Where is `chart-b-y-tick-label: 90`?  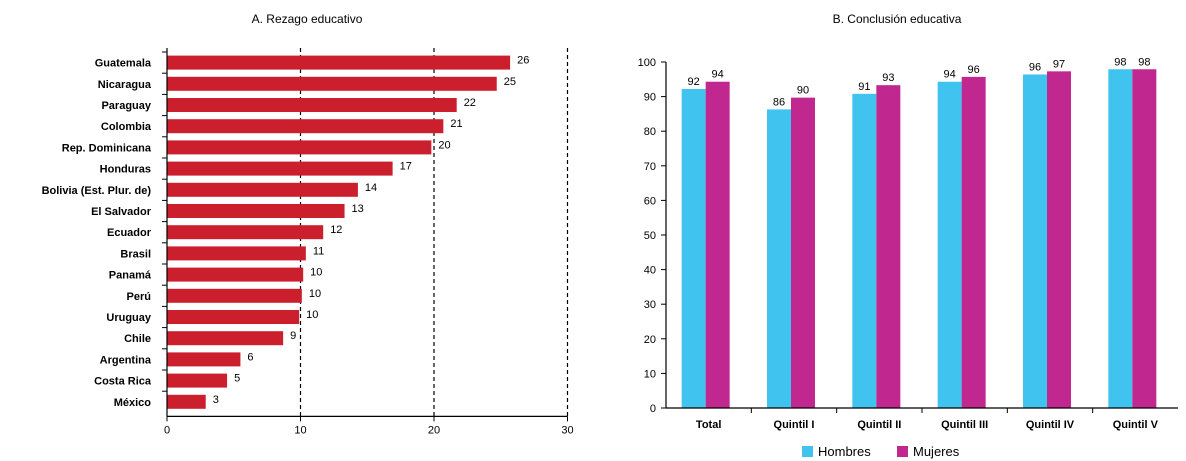 chart-b-y-tick-label: 90 is located at coordinates (650, 98).